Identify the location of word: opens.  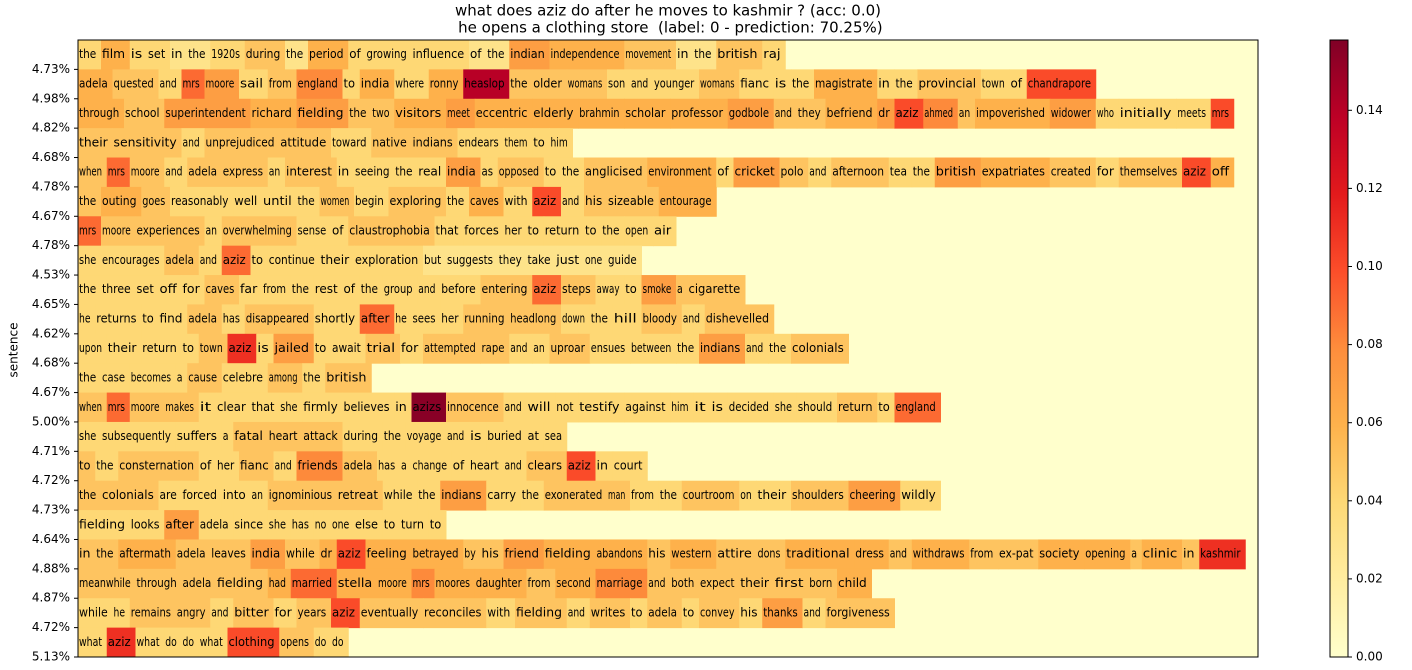
(294, 642).